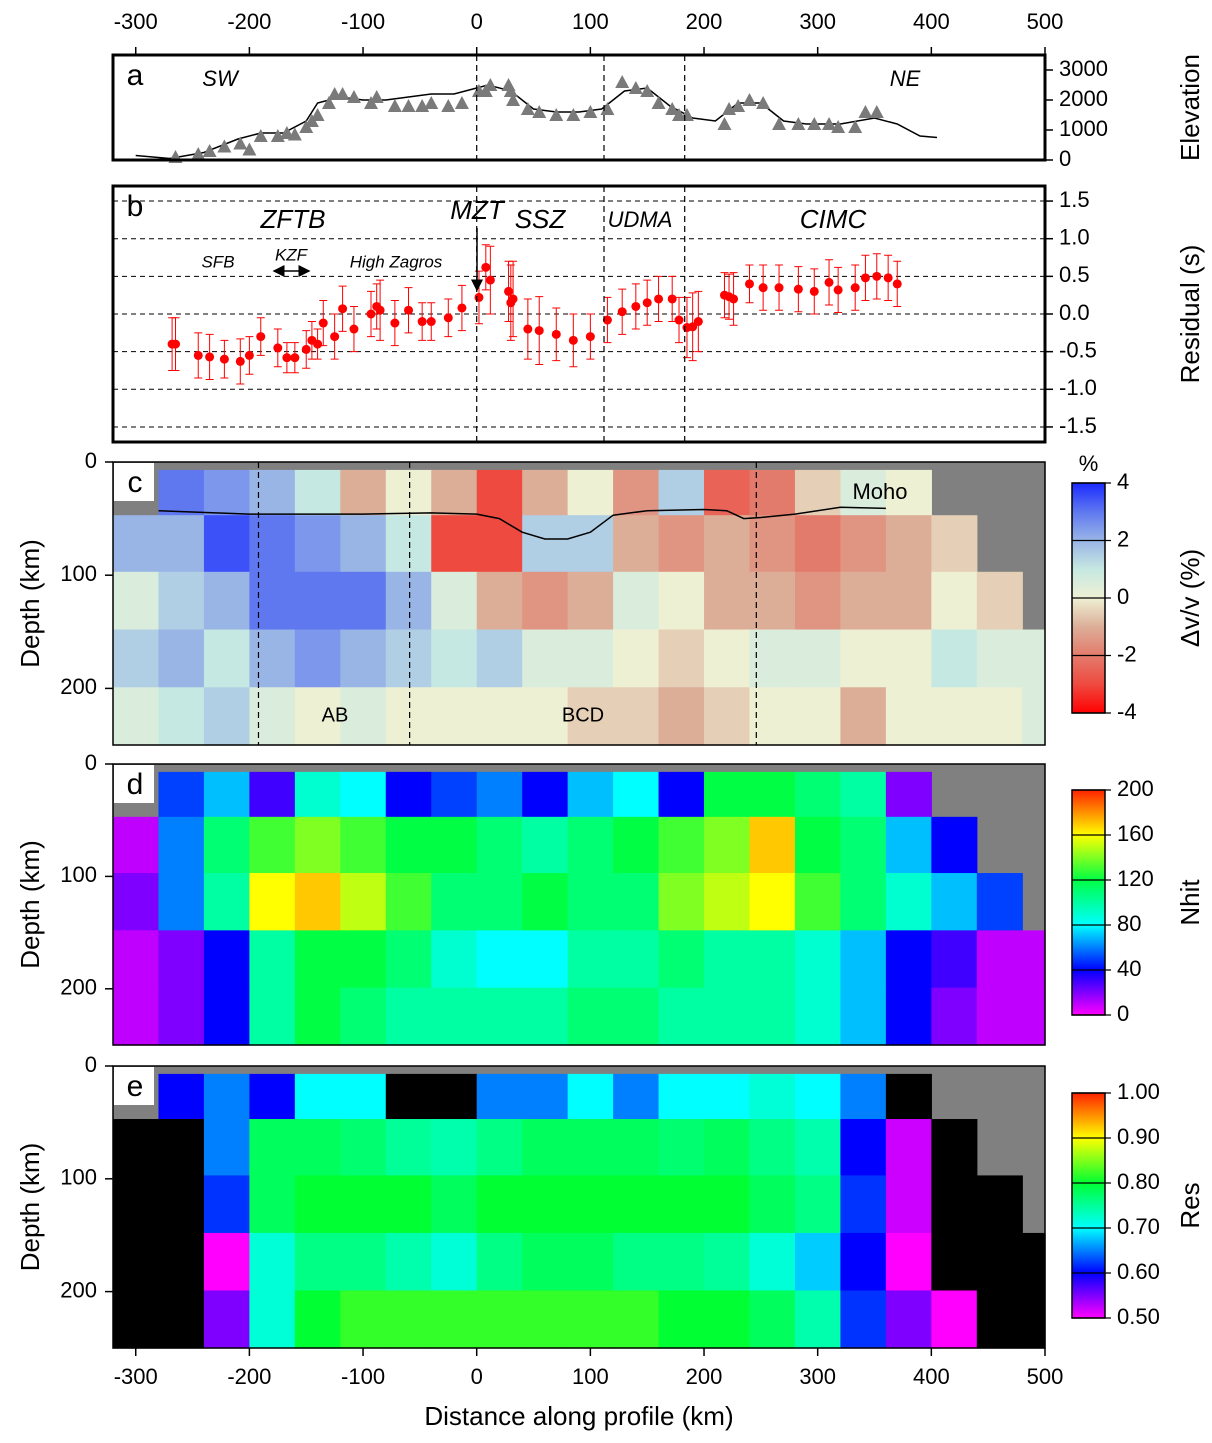  What do you see at coordinates (135, 482) in the screenshot?
I see `panel-label: c` at bounding box center [135, 482].